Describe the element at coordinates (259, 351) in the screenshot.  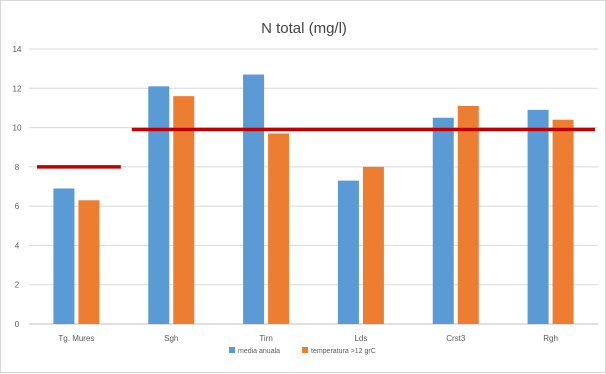
I see `legend-label: media anuala` at that location.